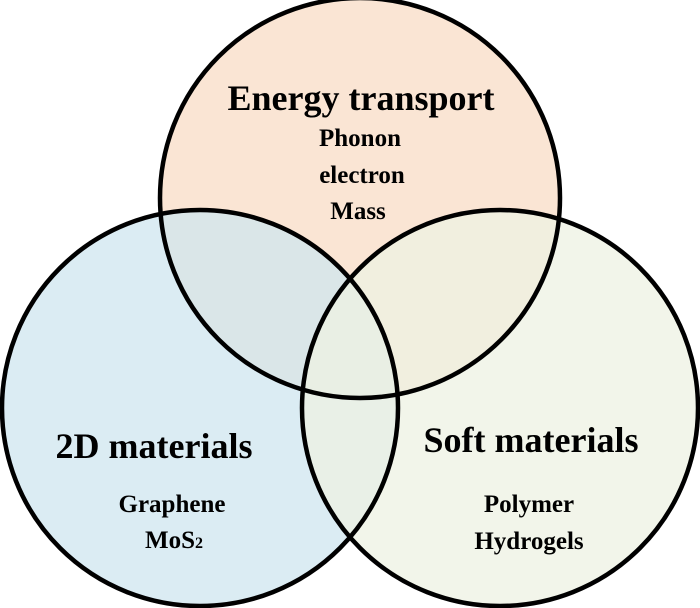 The image size is (700, 608). What do you see at coordinates (361, 98) in the screenshot?
I see `energy-transport-title: Energy transport` at bounding box center [361, 98].